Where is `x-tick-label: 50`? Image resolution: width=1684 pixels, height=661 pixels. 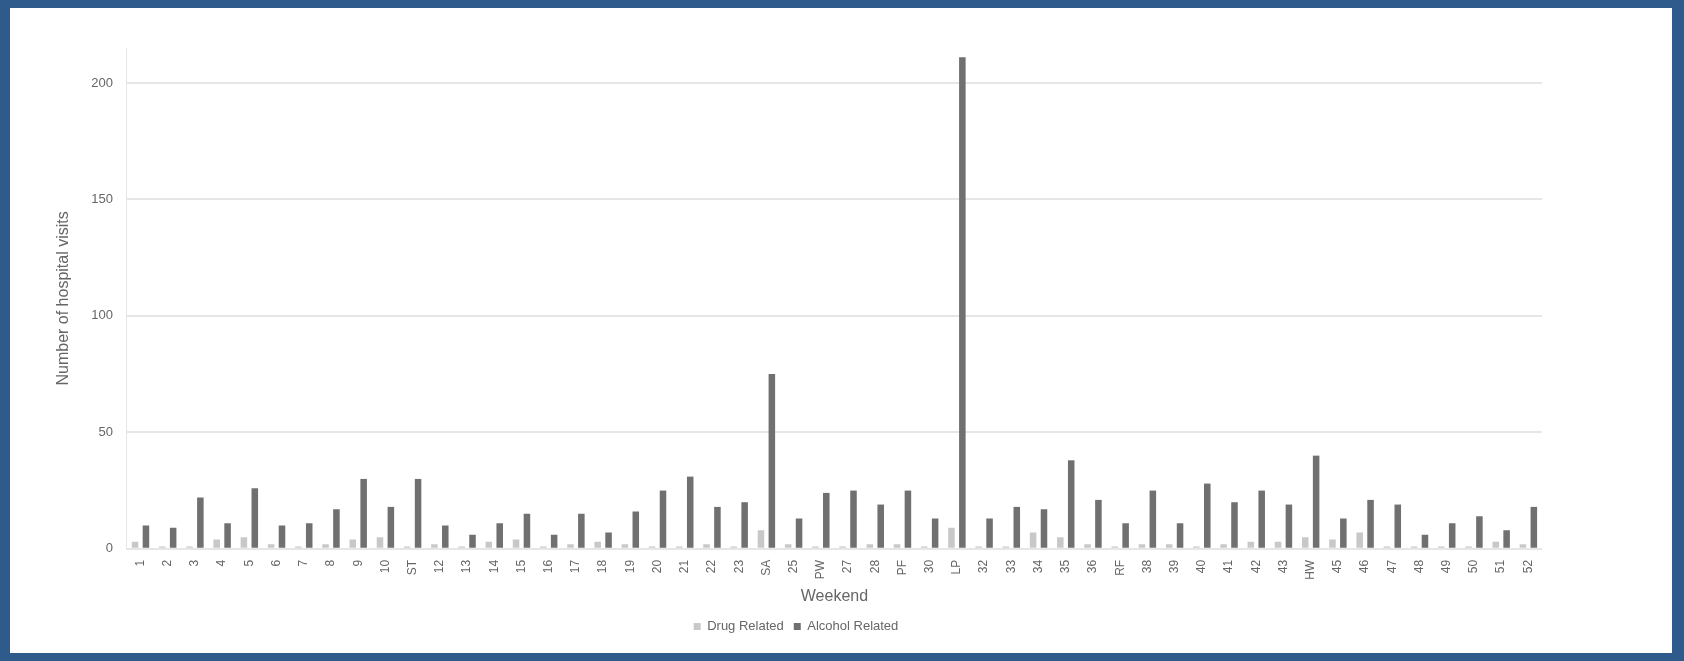
x-tick-label: 50 is located at coordinates (1473, 566).